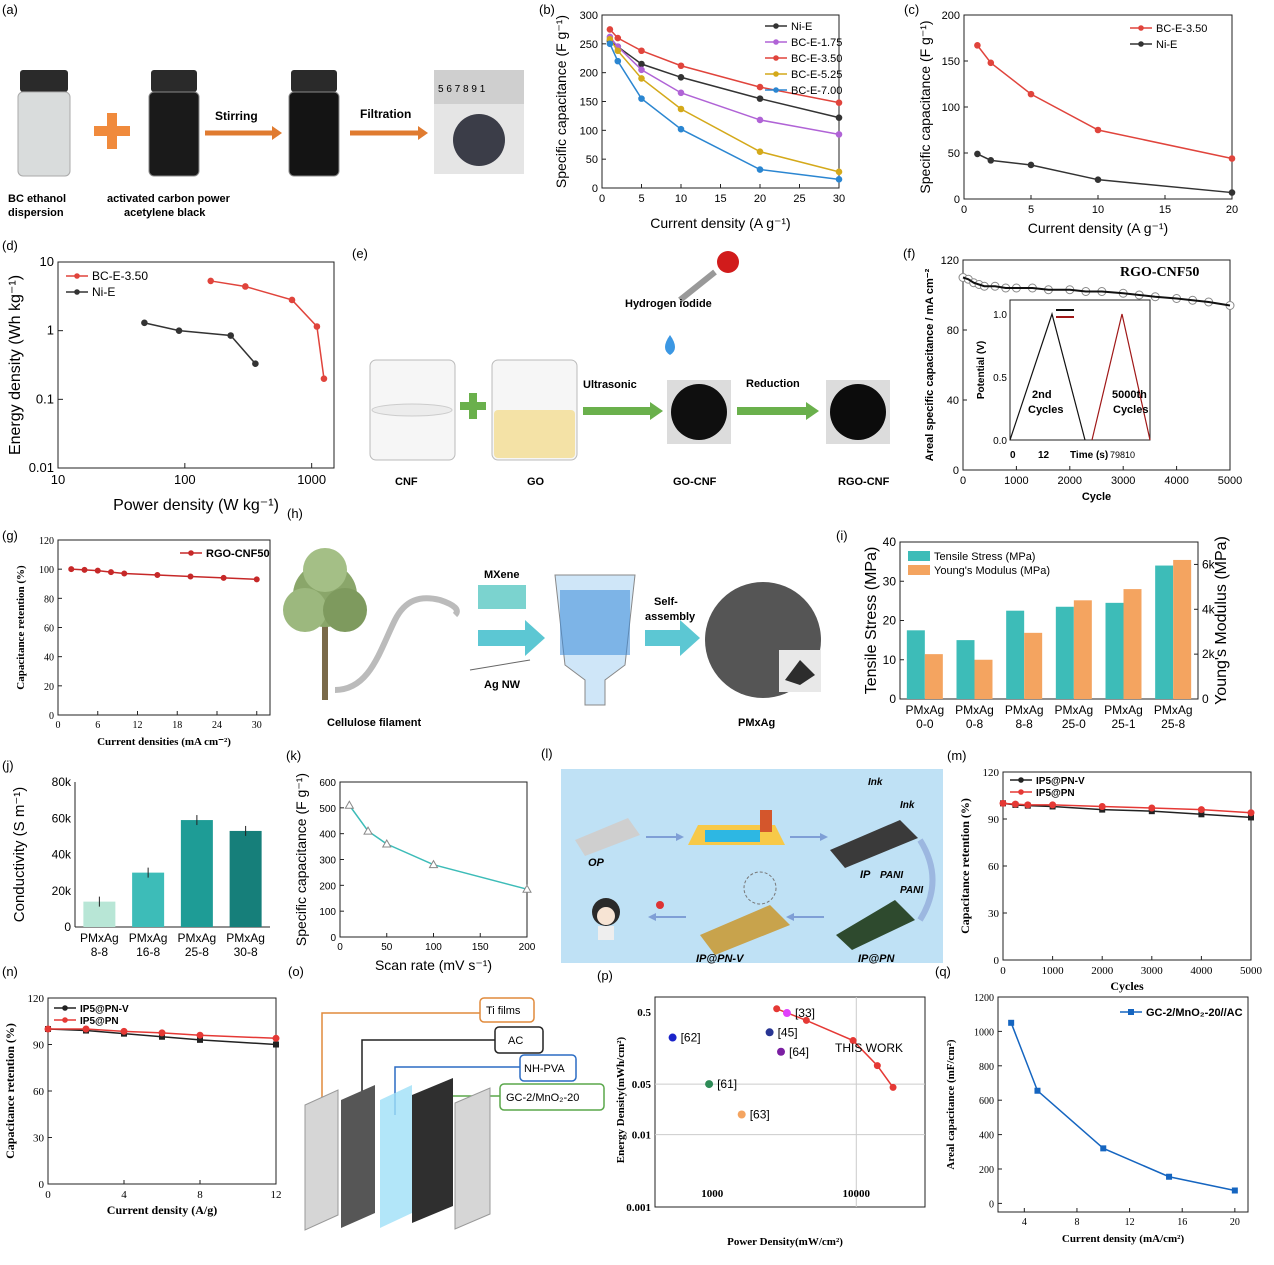 The image size is (1274, 1265). I want to click on panel-tag-g: (g), so click(10, 535).